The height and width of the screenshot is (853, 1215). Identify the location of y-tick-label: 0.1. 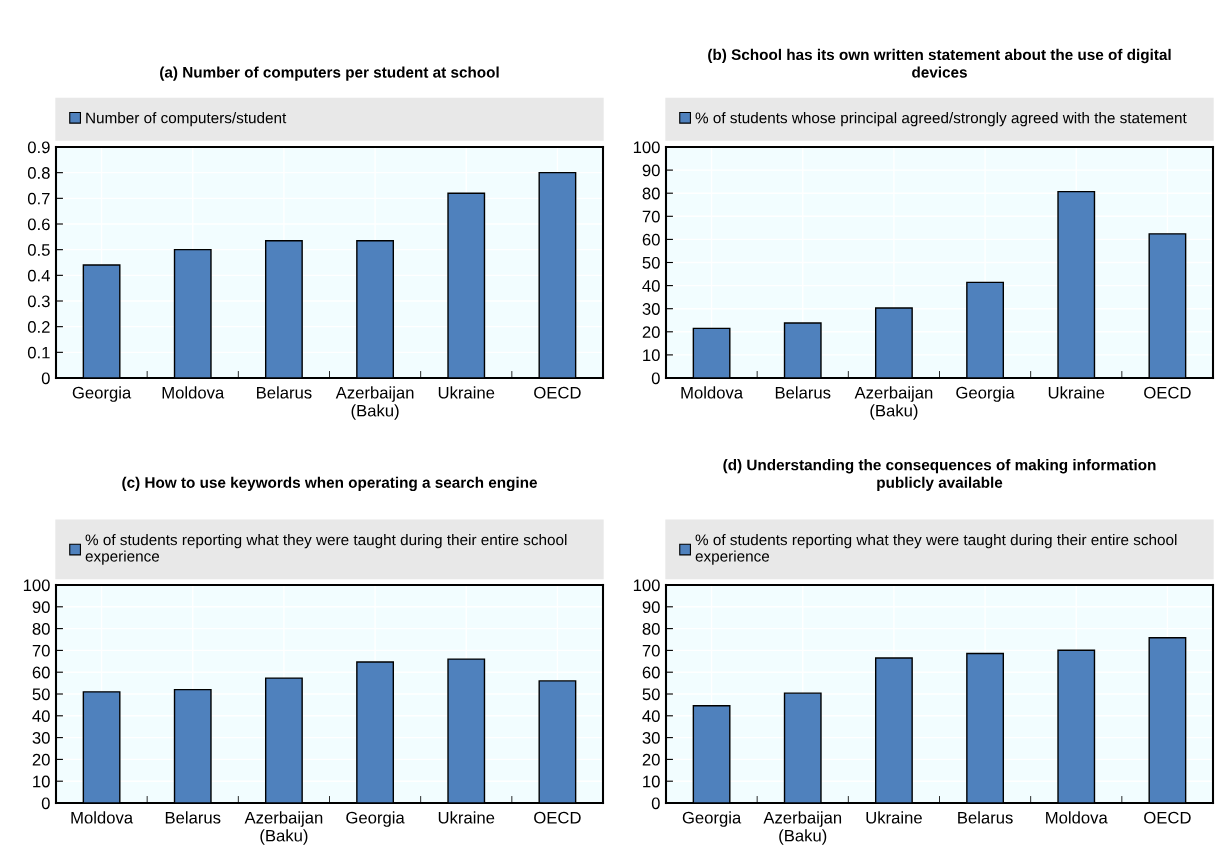
(38, 352).